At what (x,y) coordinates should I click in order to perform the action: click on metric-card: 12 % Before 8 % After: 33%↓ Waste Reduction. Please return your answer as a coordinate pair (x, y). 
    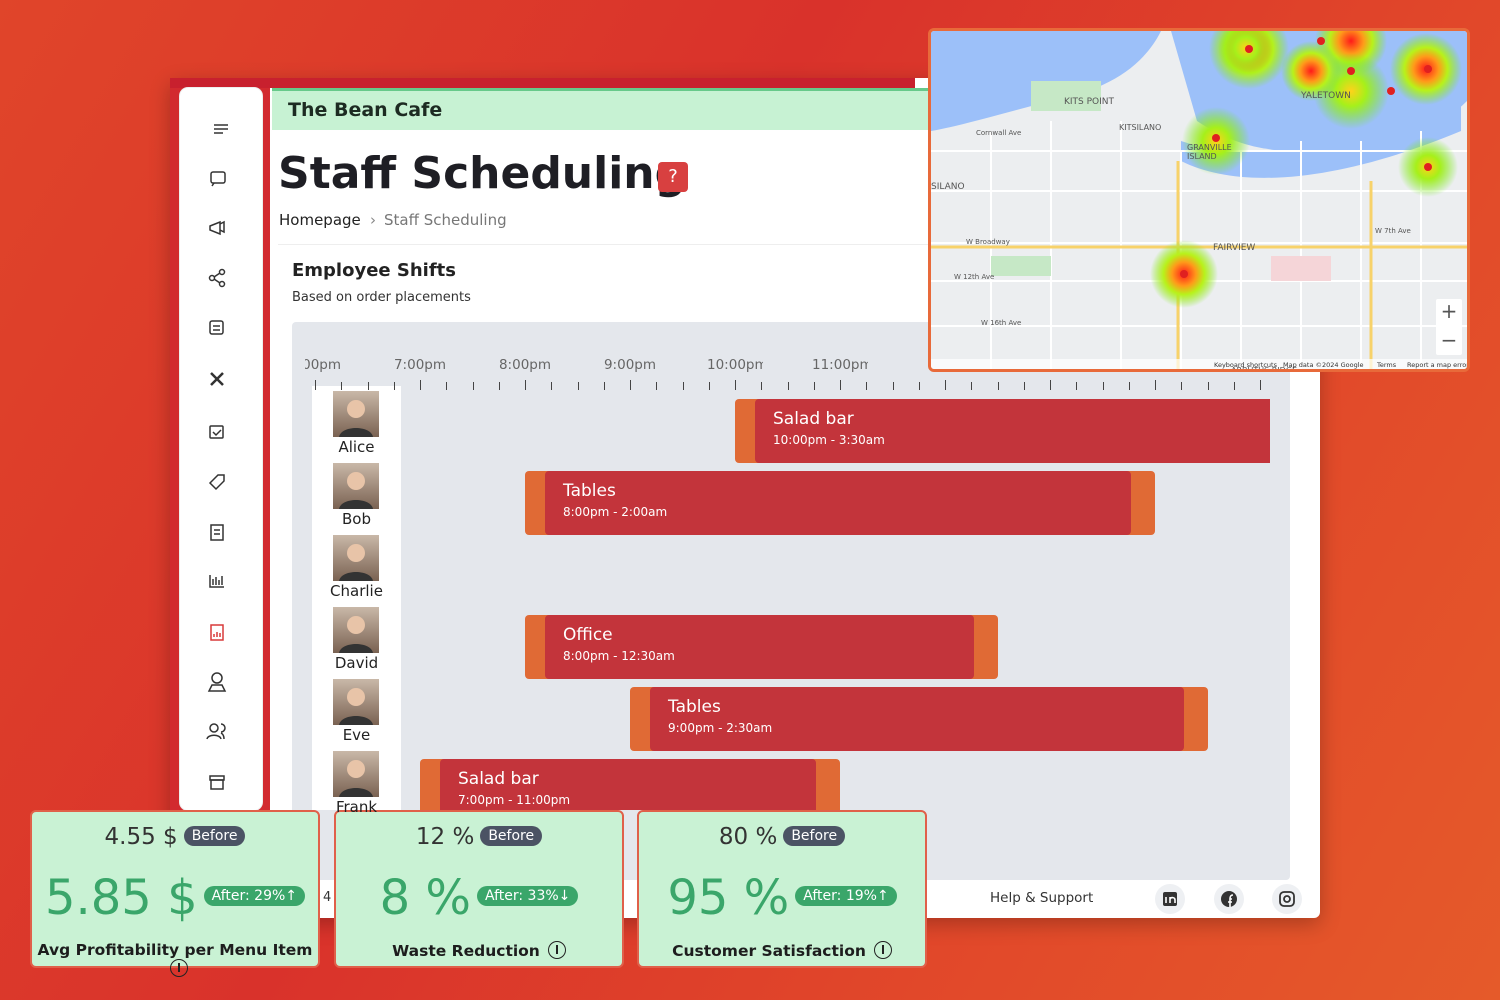
    Looking at the image, I should click on (479, 889).